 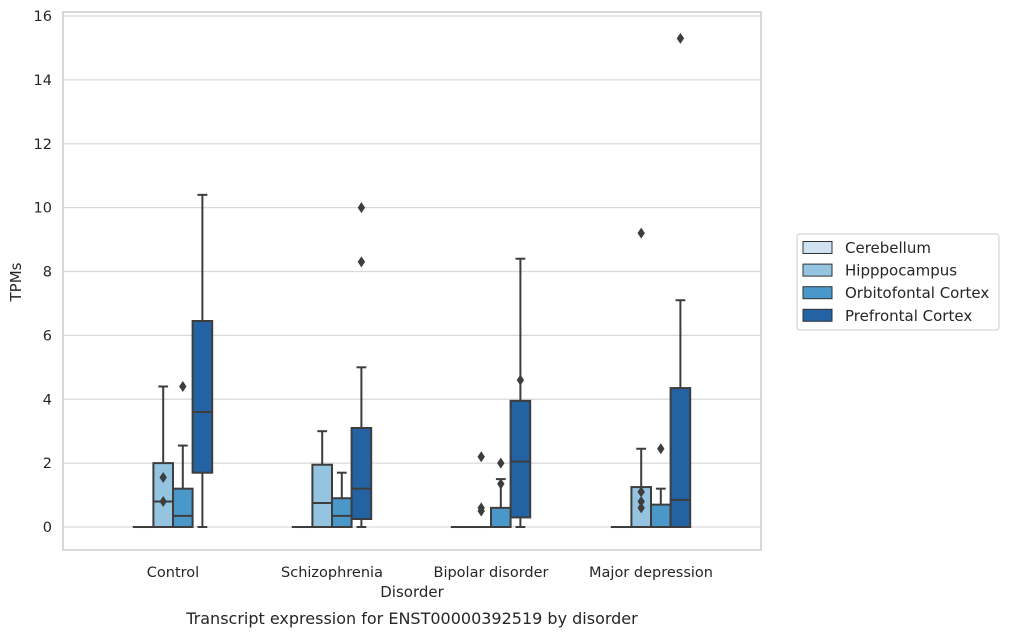 I want to click on x-axis-label: Disorder, so click(x=412, y=592).